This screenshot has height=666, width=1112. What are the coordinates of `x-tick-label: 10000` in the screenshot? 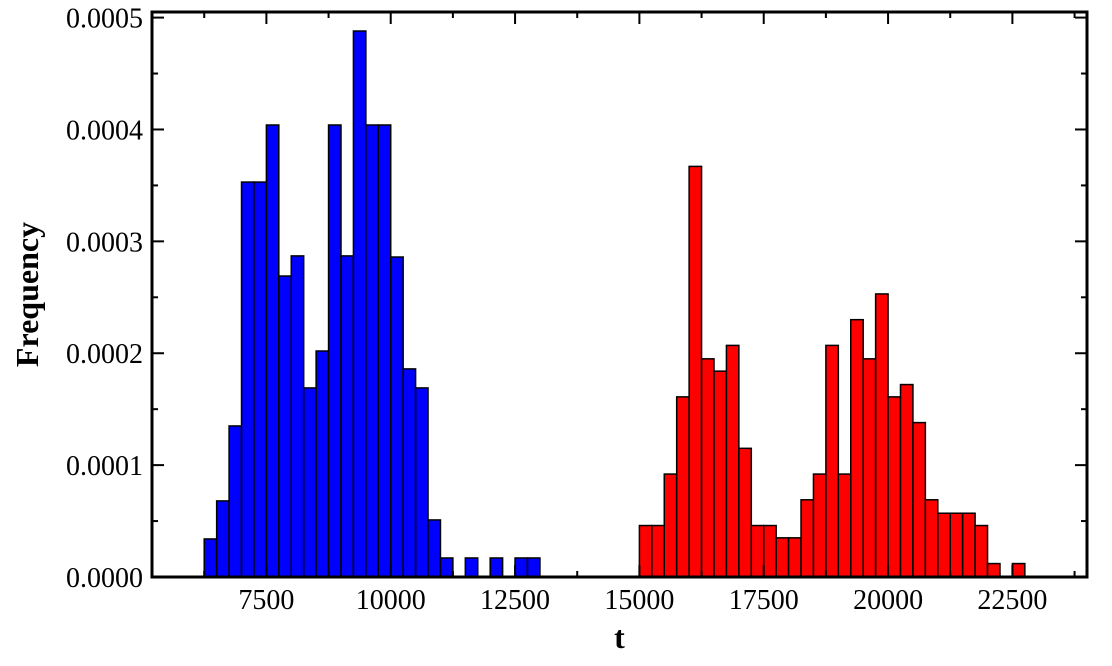 It's located at (391, 600).